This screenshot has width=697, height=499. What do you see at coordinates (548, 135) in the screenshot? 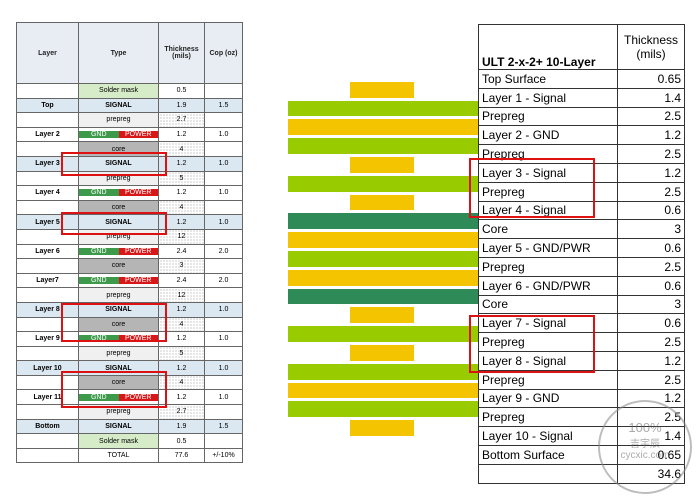
I see `right-layer-name: Layer 2 - GND` at bounding box center [548, 135].